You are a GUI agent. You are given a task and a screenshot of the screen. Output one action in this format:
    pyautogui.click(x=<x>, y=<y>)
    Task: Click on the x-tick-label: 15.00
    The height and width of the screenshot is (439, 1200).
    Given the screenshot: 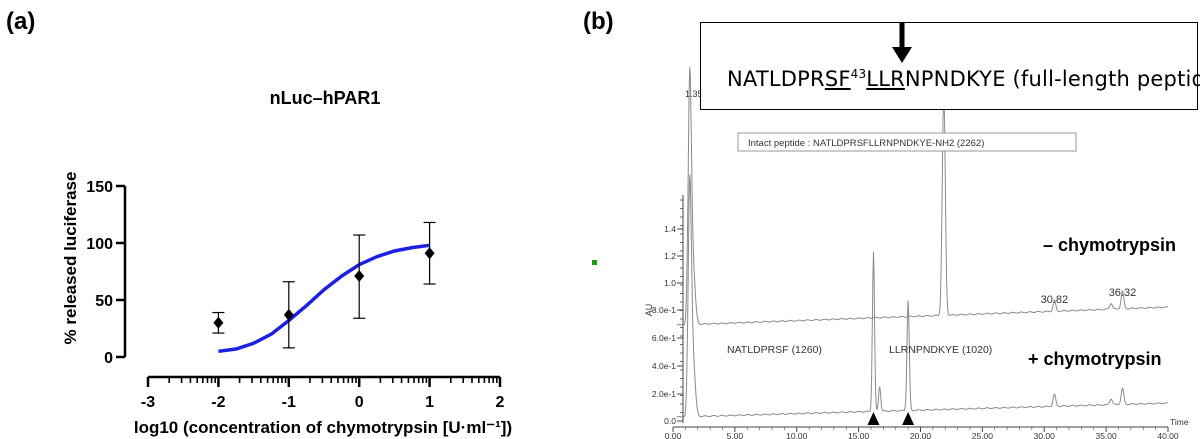 What is the action you would take?
    pyautogui.click(x=859, y=435)
    